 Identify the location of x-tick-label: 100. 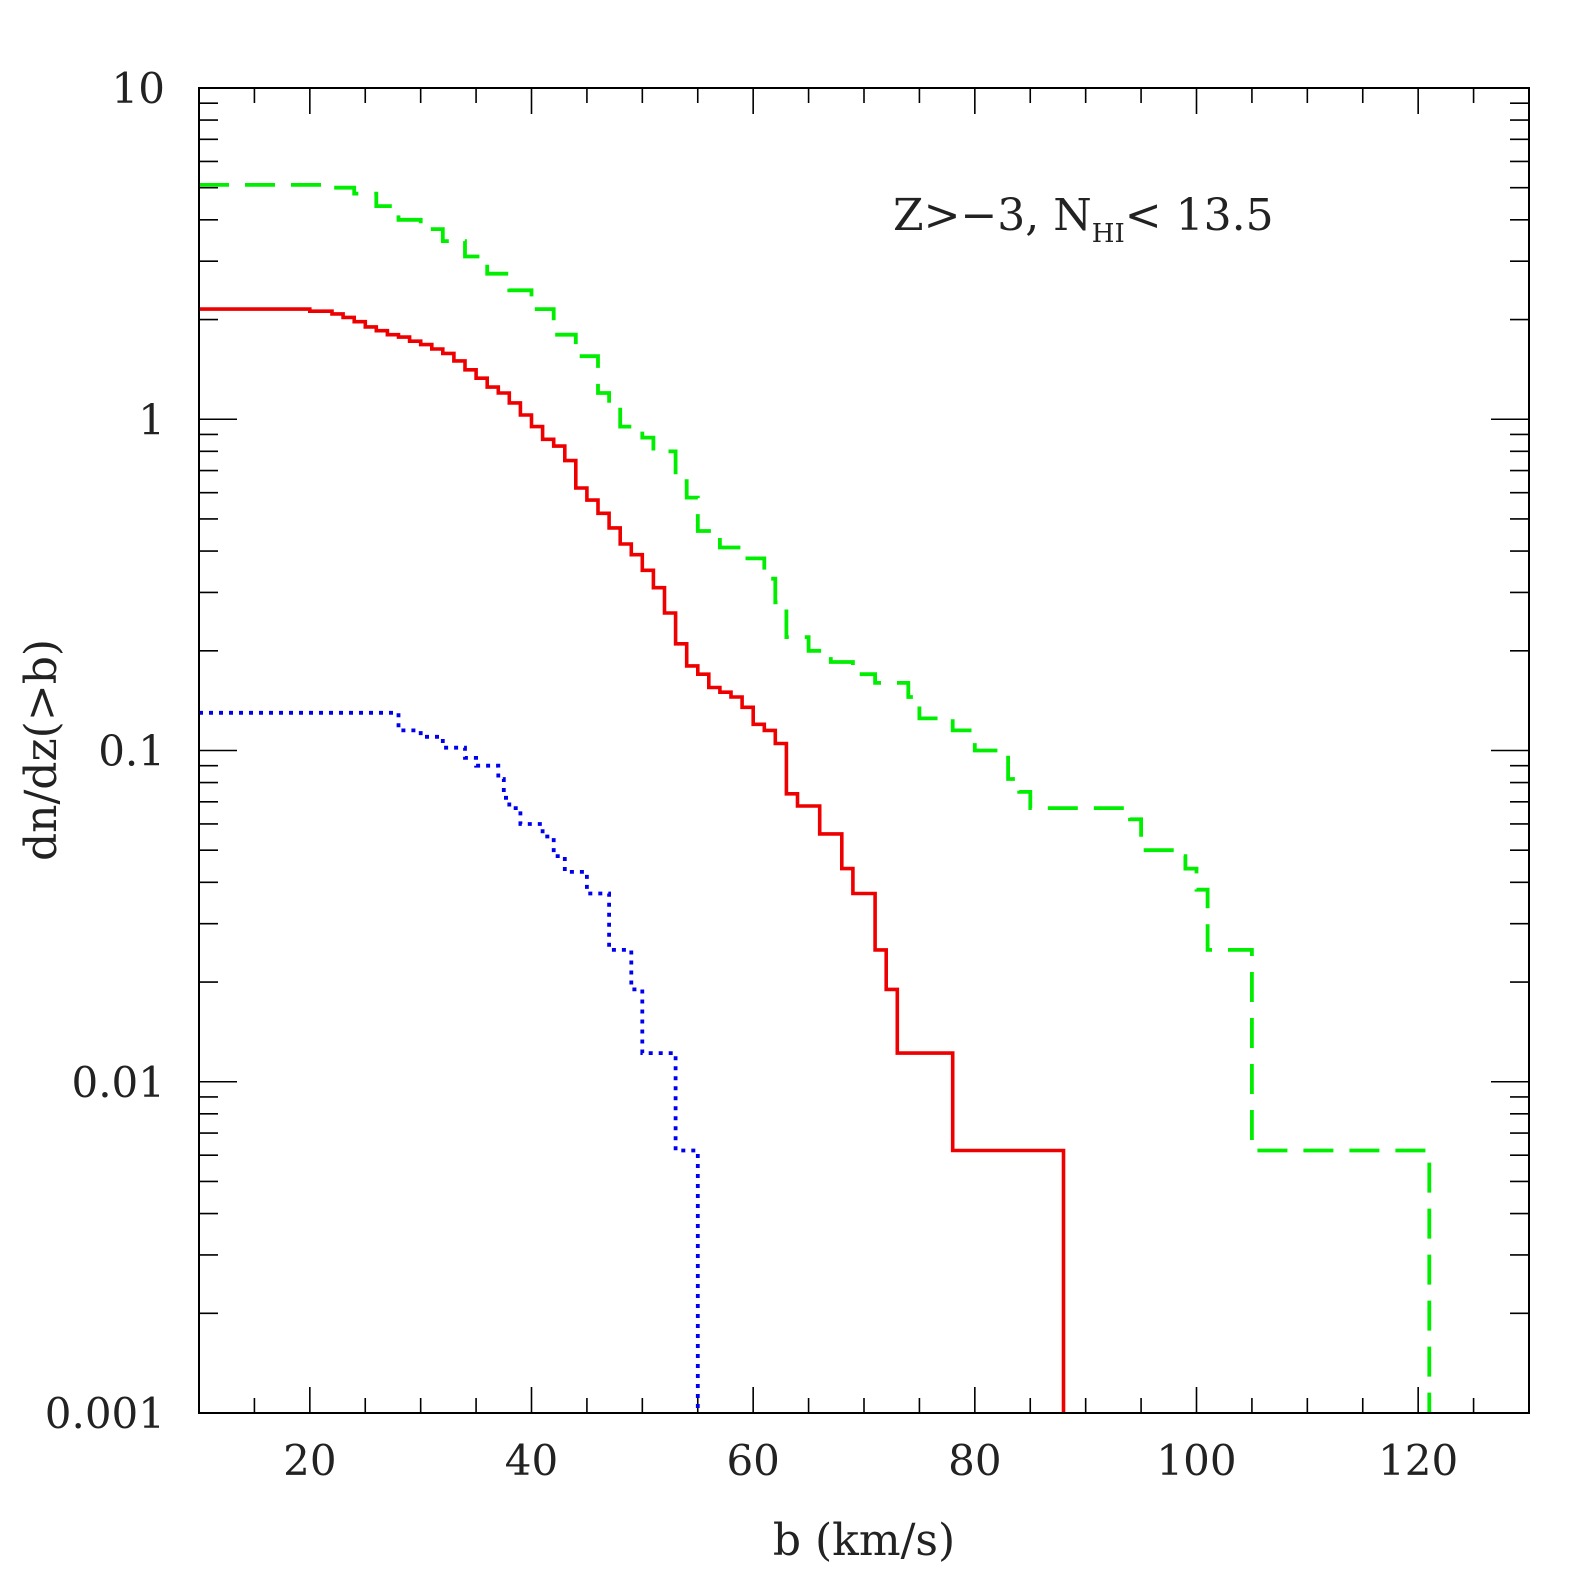
(1196, 1460).